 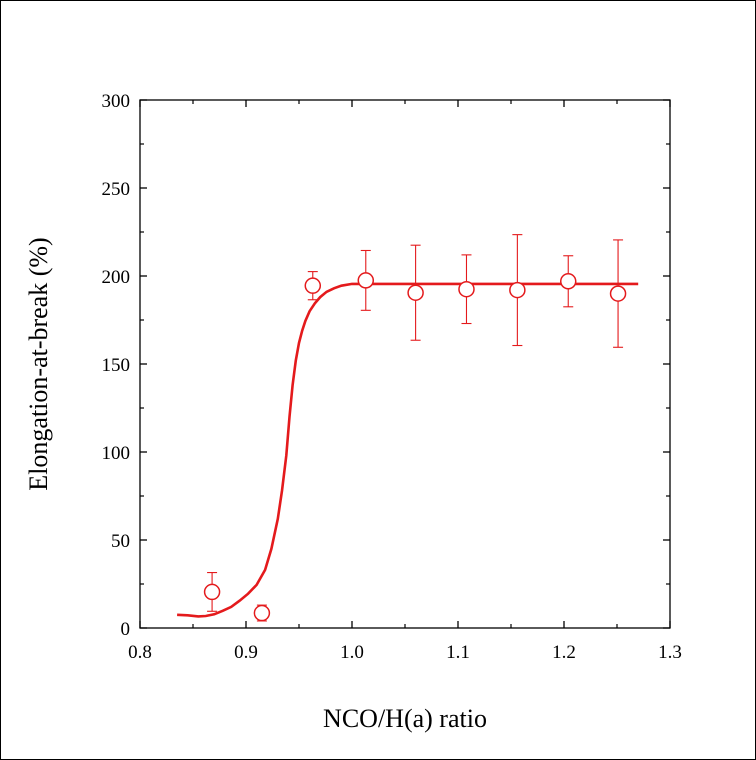 I want to click on y-tick-label: 50, so click(x=120, y=541).